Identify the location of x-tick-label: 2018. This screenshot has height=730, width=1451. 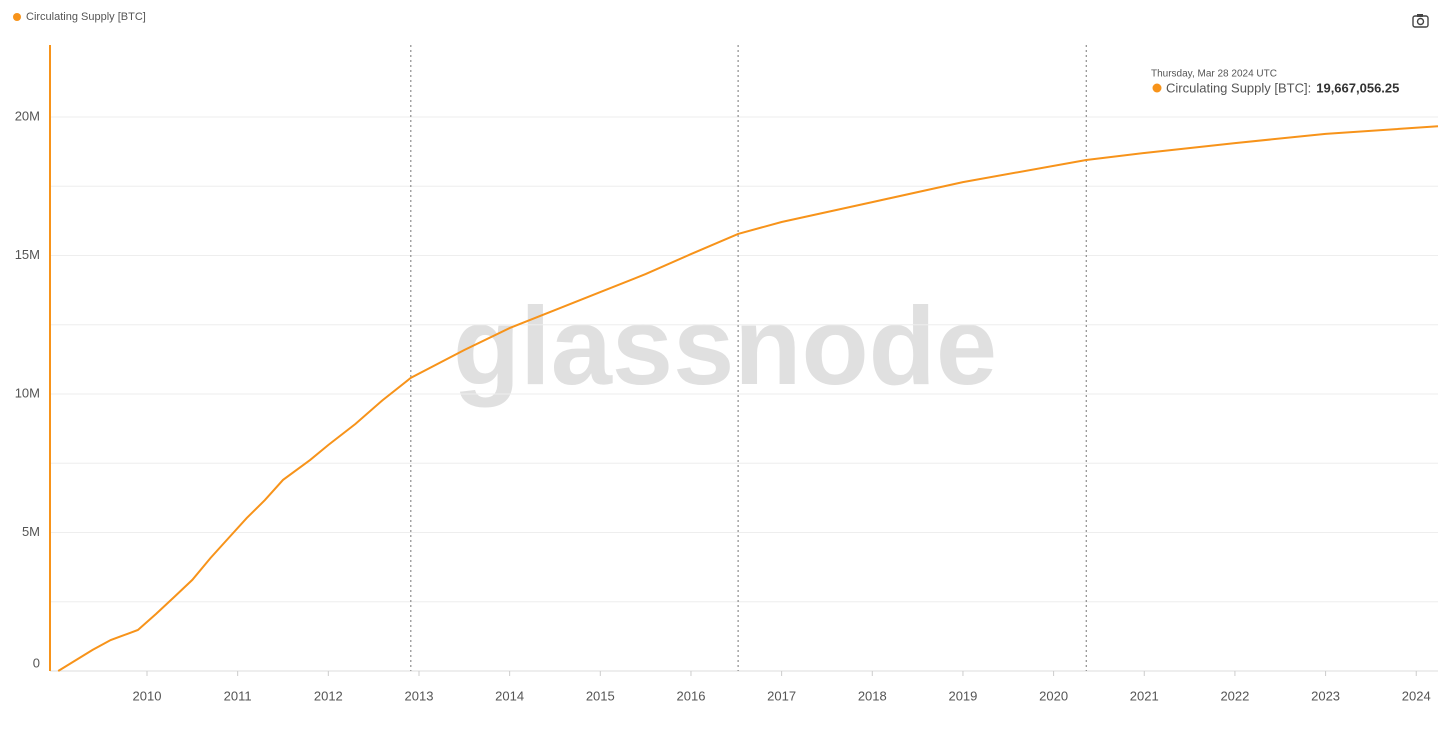
(872, 695).